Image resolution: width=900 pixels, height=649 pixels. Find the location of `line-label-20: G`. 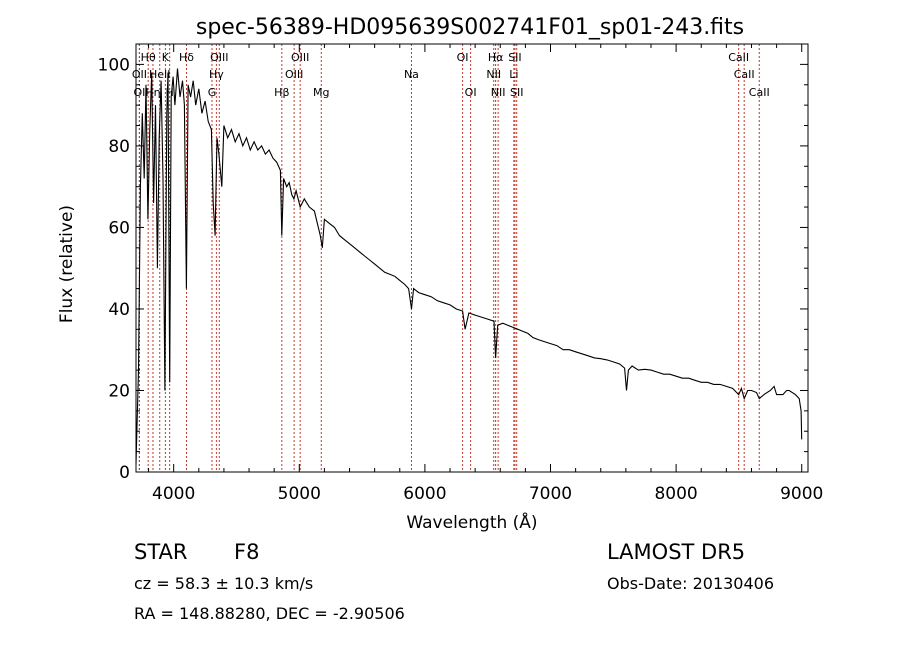

line-label-20: G is located at coordinates (212, 92).